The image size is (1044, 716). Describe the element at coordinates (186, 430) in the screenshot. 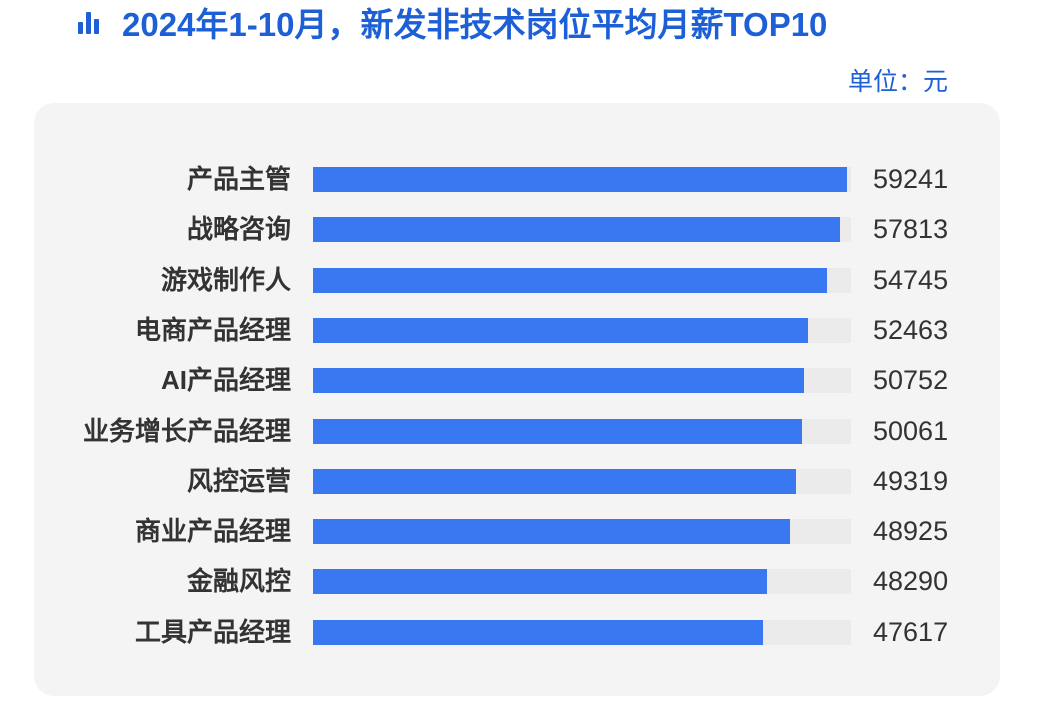

I see `bar-label: 业务增长产品经理` at that location.